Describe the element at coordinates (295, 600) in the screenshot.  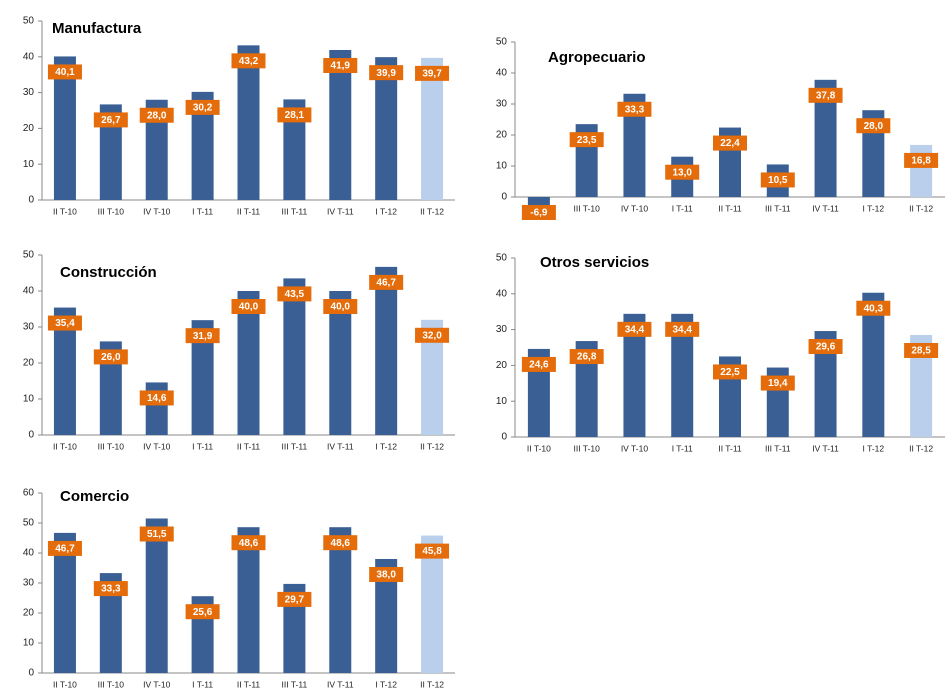
I see `value-label: 29,7` at that location.